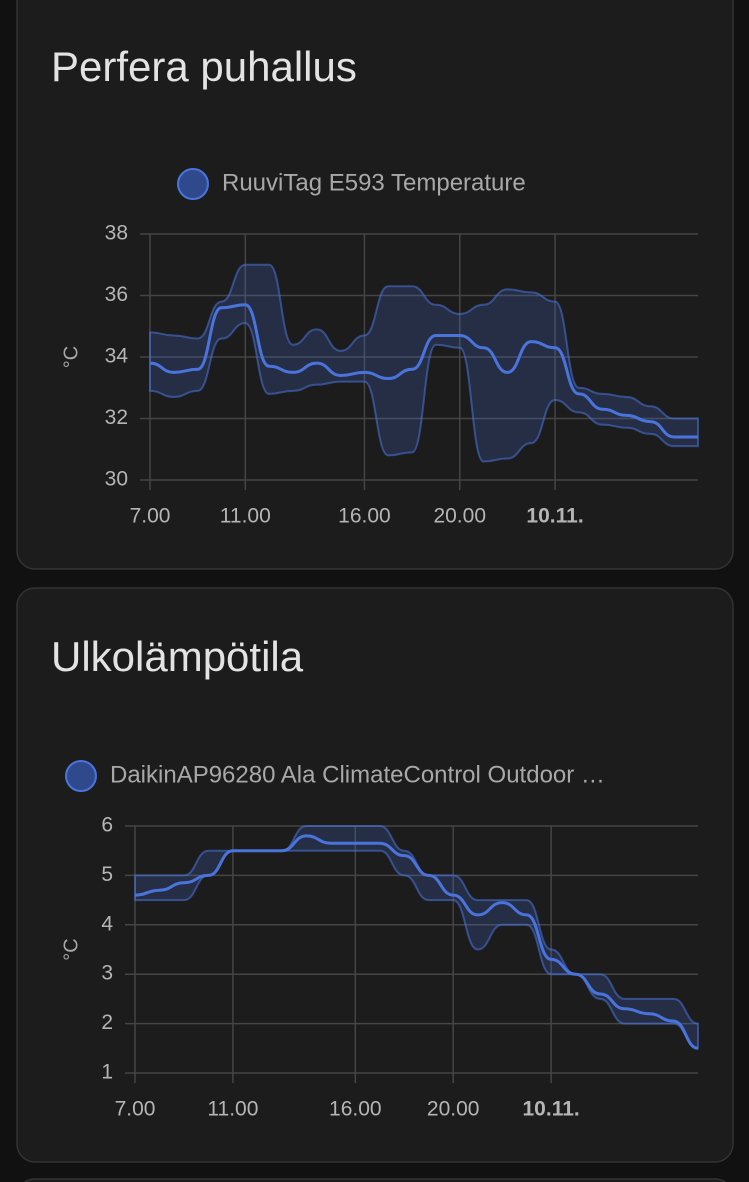  I want to click on y-tick-label: 30, so click(116, 479).